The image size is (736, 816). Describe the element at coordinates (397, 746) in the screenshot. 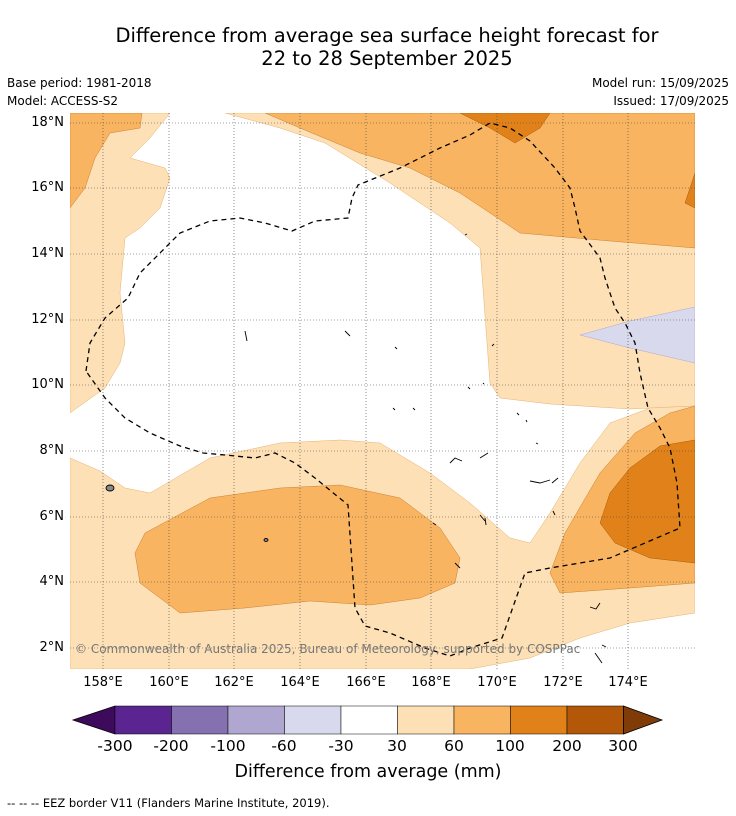

I see `colorbar-tick-label: 30` at that location.